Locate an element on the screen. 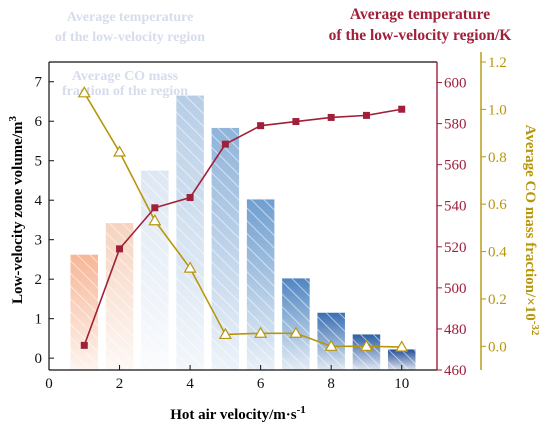 Image resolution: width=550 pixels, height=431 pixels. y-right1-tick-label: 600 is located at coordinates (455, 84).